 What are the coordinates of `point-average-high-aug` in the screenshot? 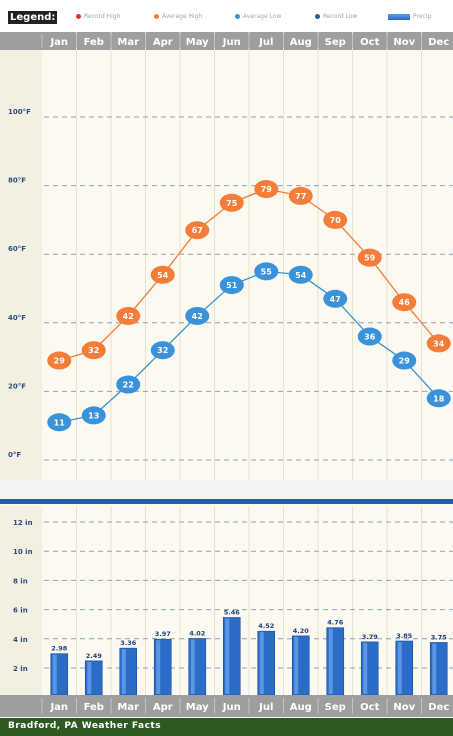 It's located at (300, 195).